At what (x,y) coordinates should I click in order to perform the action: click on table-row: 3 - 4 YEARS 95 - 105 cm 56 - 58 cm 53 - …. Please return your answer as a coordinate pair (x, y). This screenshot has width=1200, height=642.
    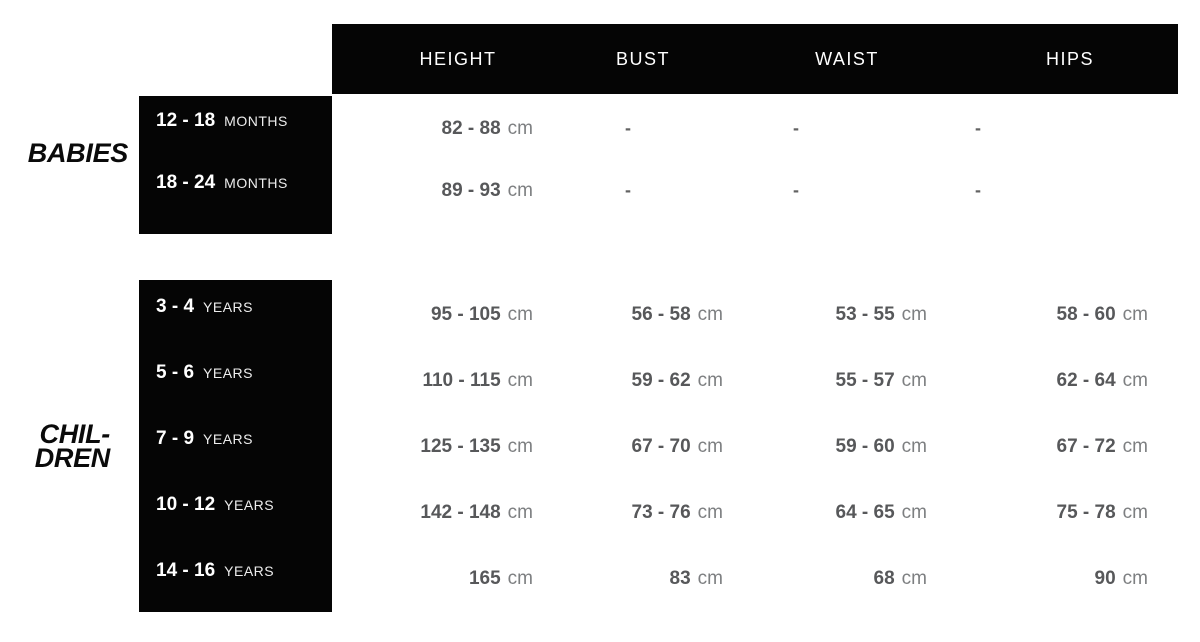
    Looking at the image, I should click on (658, 313).